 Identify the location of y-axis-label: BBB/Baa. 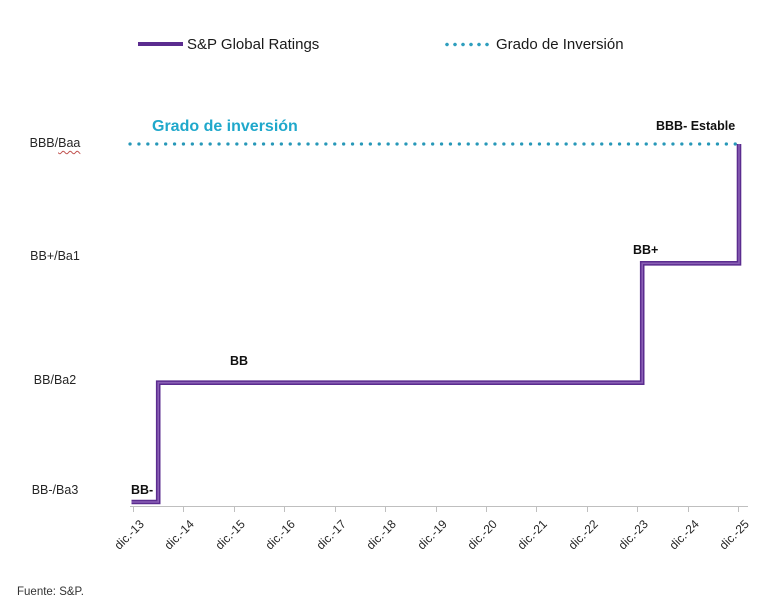
(55, 143).